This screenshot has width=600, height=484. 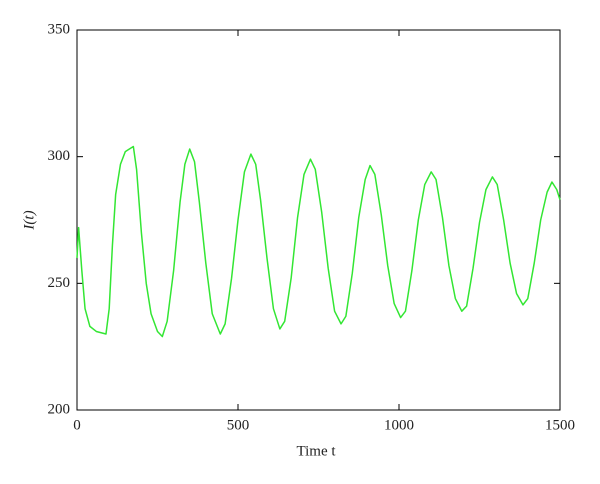 I want to click on y-axis-label: I(t), so click(x=29, y=220).